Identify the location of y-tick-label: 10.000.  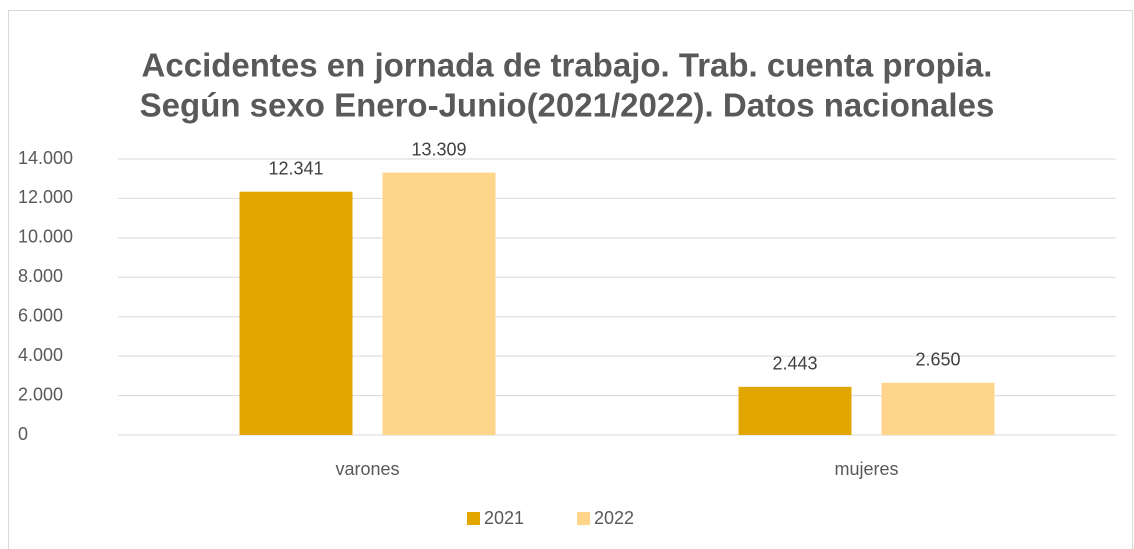
(45, 237).